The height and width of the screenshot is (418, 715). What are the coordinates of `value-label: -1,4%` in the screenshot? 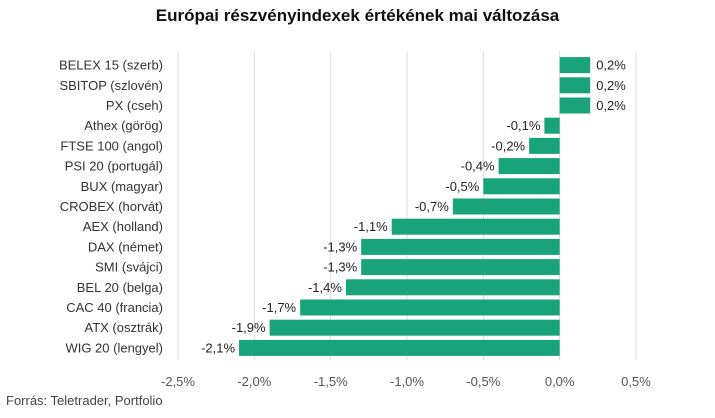 It's located at (325, 287).